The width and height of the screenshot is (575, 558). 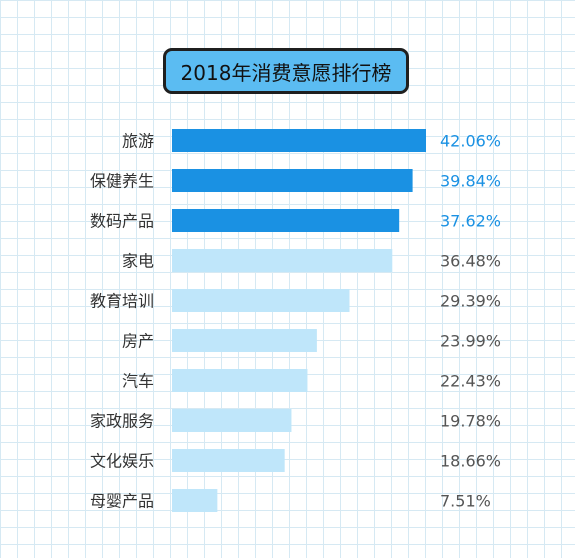 What do you see at coordinates (470, 461) in the screenshot?
I see `value-label: 18.66%` at bounding box center [470, 461].